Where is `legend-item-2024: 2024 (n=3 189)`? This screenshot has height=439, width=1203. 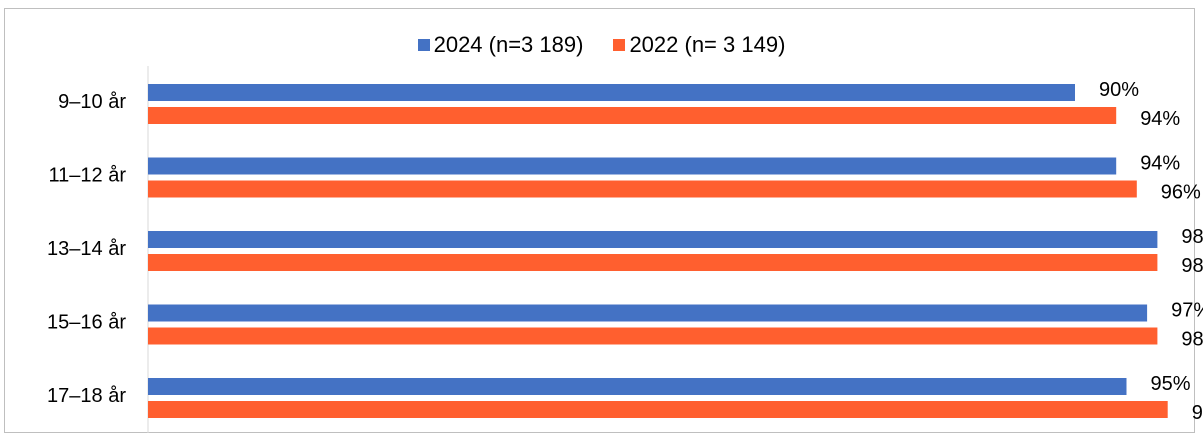
legend-item-2024: 2024 (n=3 189) is located at coordinates (500, 45).